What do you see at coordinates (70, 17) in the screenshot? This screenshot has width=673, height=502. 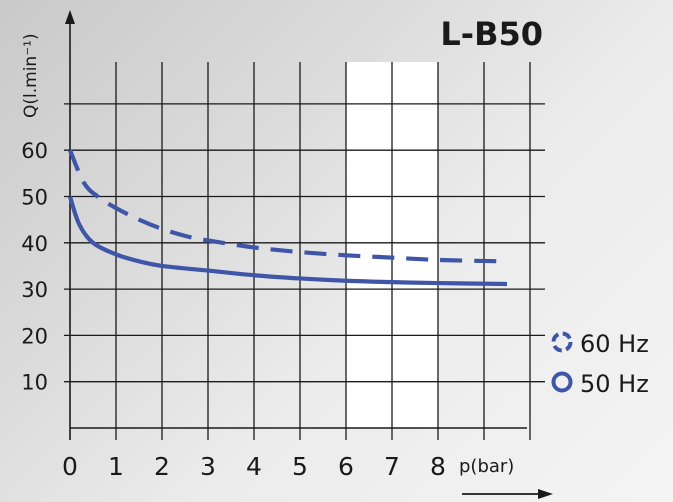 I see `y-axis-arrow` at bounding box center [70, 17].